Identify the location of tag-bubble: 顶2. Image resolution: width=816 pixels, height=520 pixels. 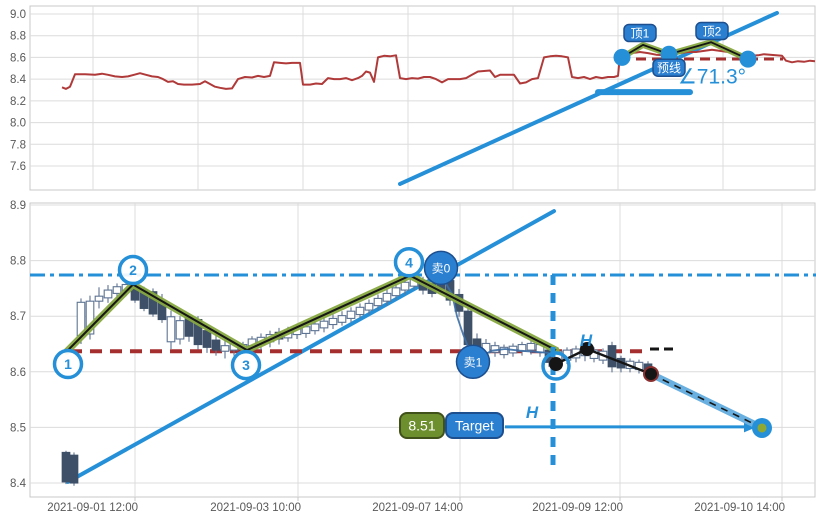
(712, 31).